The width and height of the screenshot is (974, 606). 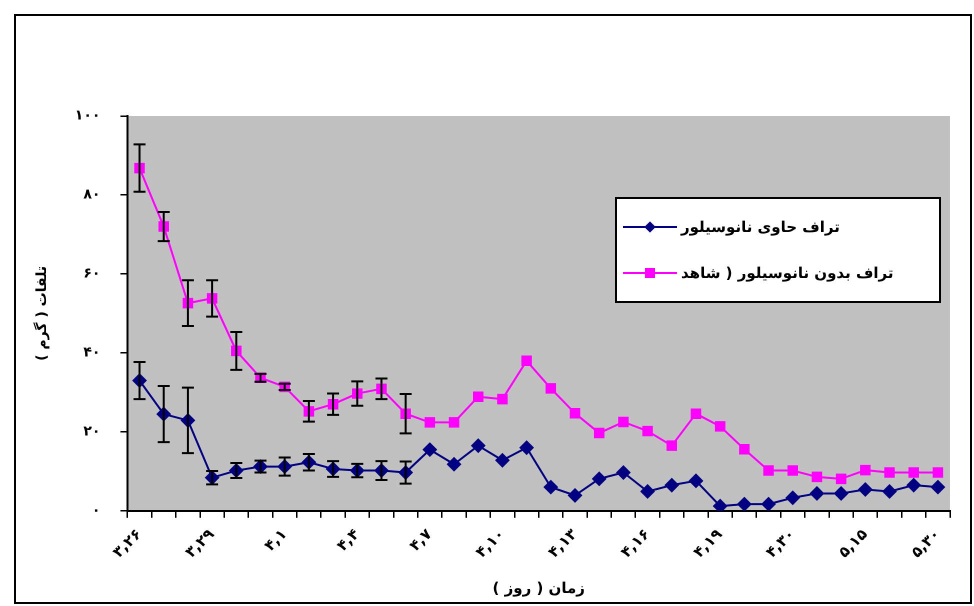 I want to click on legend-label: تراف بدون نانوسیلور ( شاهد, so click(x=787, y=273).